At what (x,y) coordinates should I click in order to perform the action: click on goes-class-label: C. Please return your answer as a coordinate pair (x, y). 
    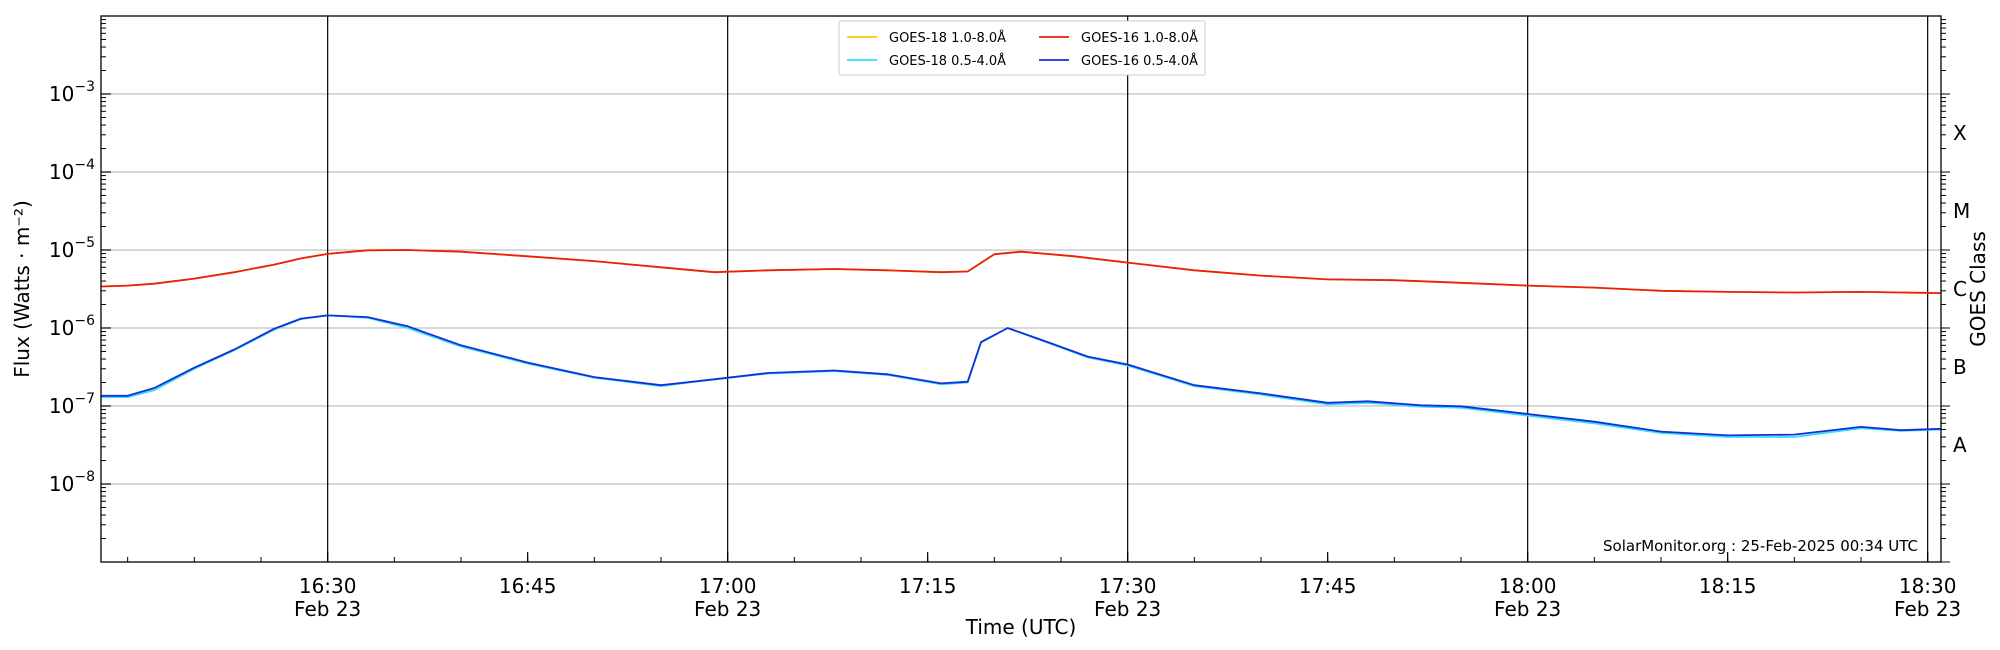
    Looking at the image, I should click on (1960, 289).